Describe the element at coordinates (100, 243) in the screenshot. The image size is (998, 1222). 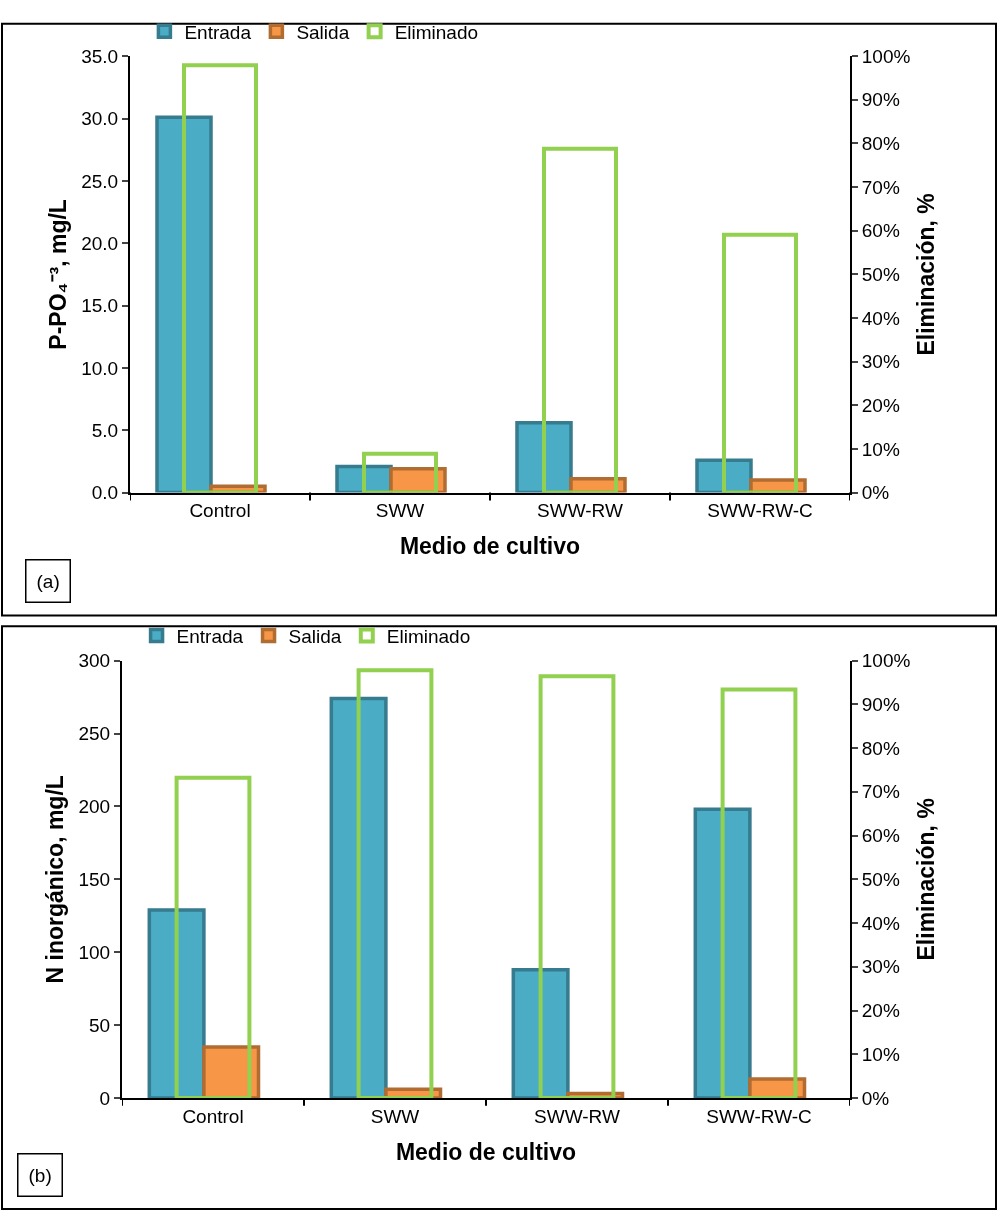
I see `y-tick-label: 20.0` at that location.